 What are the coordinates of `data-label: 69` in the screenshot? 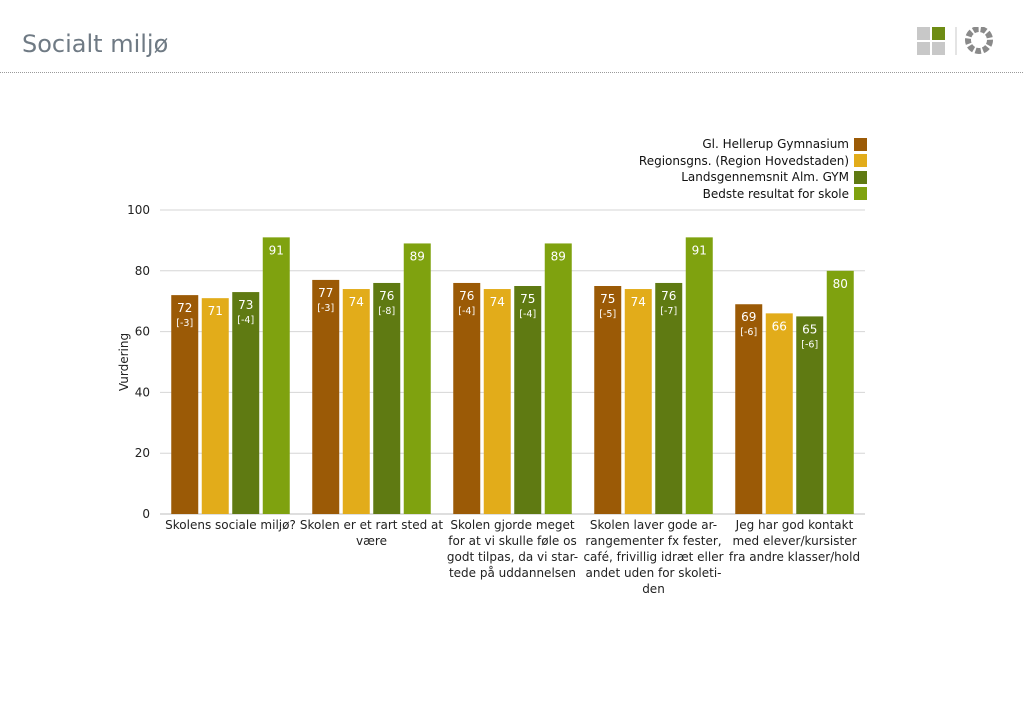 It's located at (748, 317).